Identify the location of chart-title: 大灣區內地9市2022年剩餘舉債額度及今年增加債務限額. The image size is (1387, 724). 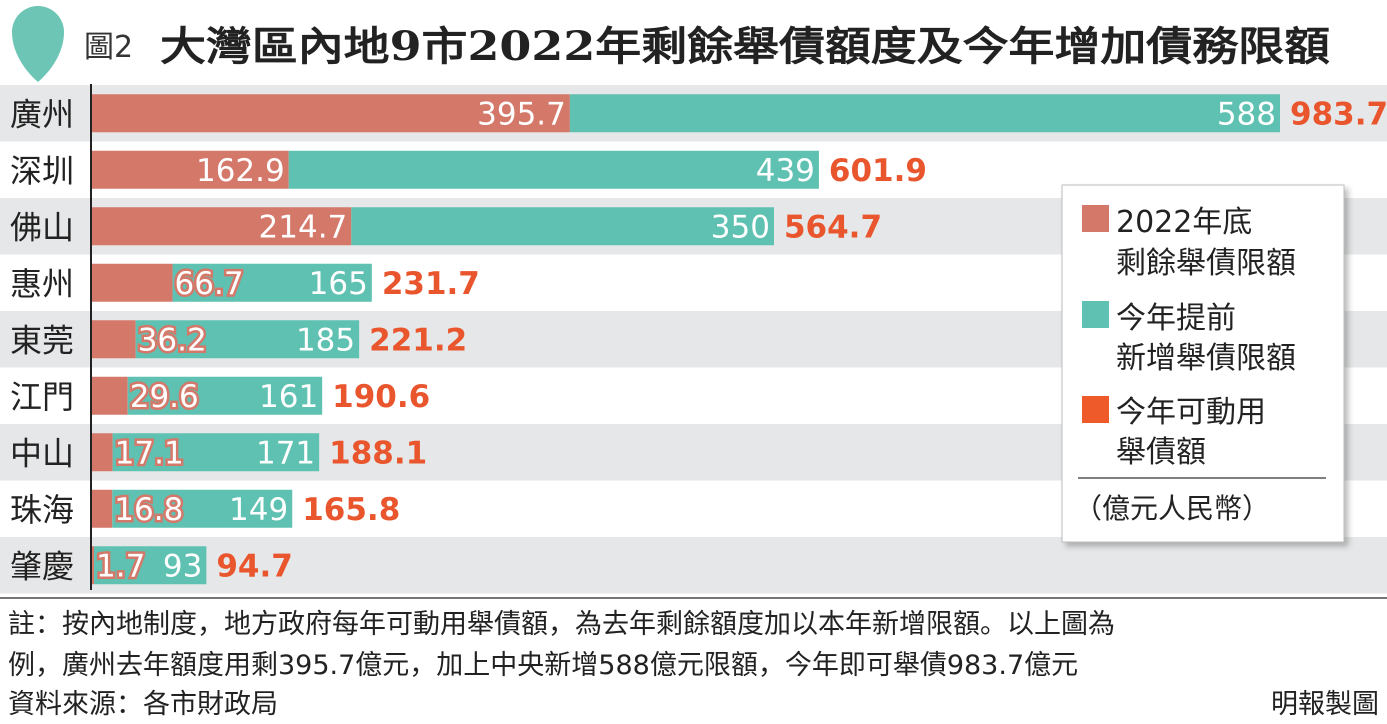
(745, 46).